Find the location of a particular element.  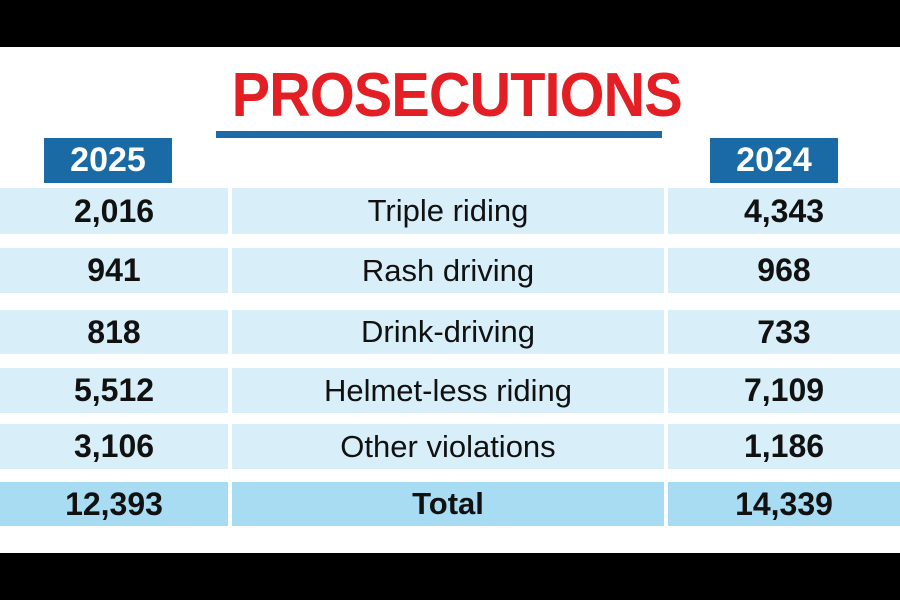

value-2025: 2,016 is located at coordinates (114, 211).